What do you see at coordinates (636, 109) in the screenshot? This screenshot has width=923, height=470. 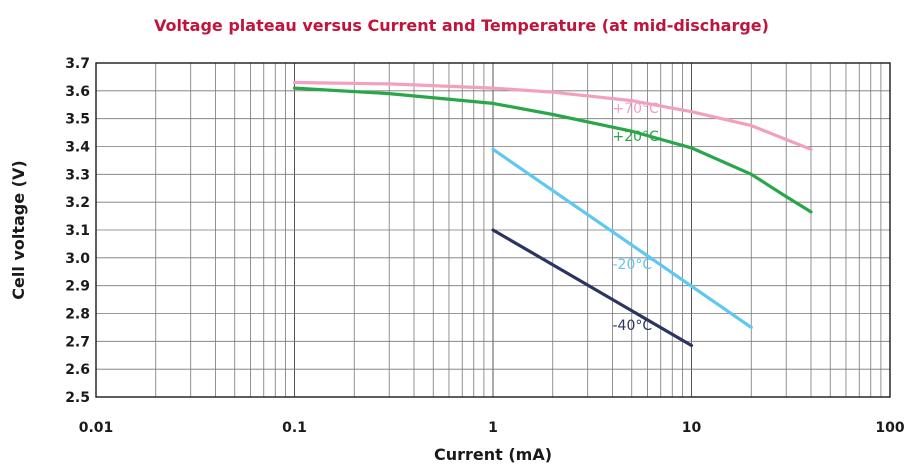 I see `series-label: +70°C` at bounding box center [636, 109].